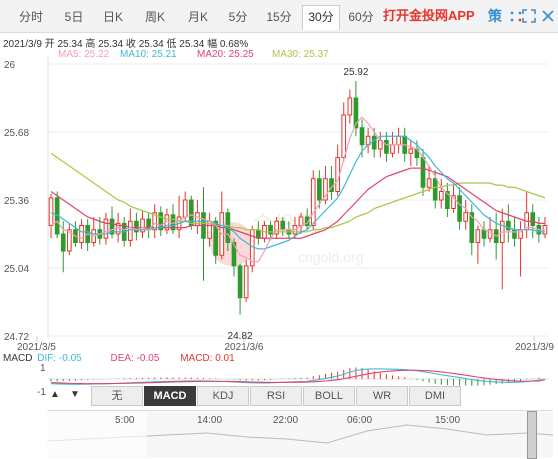  Describe the element at coordinates (16, 201) in the screenshot. I see `y-tick-label: 25.36` at that location.